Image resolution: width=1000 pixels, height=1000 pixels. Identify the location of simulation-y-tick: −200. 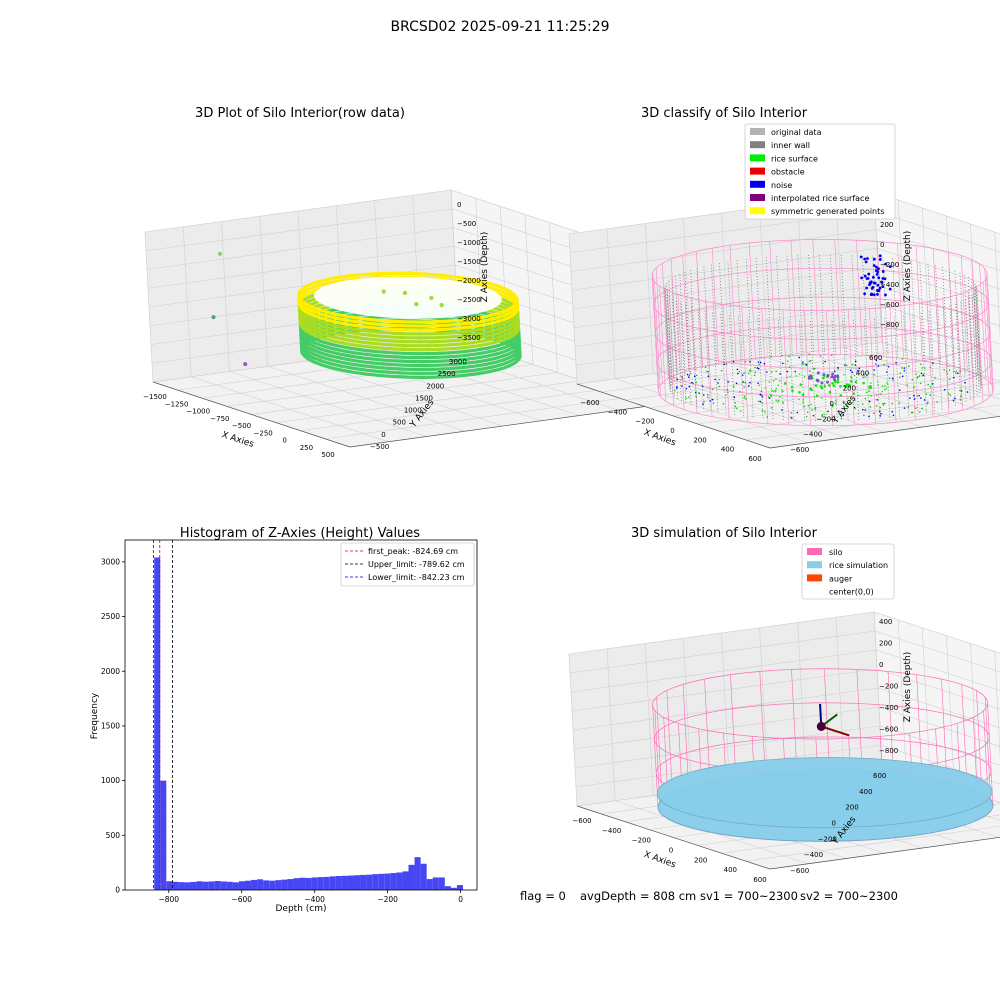
(827, 839).